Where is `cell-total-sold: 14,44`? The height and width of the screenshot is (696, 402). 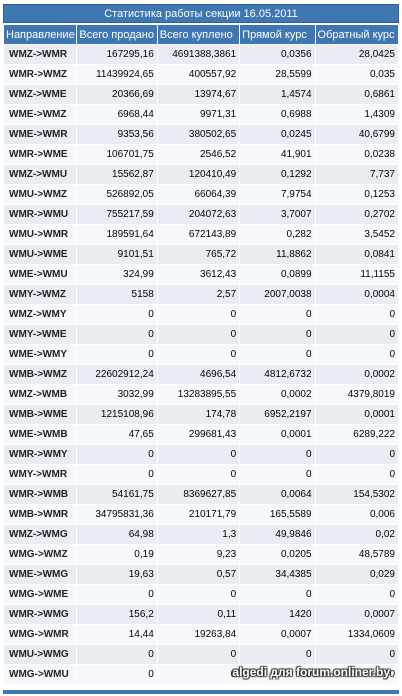 cell-total-sold: 14,44 is located at coordinates (117, 634).